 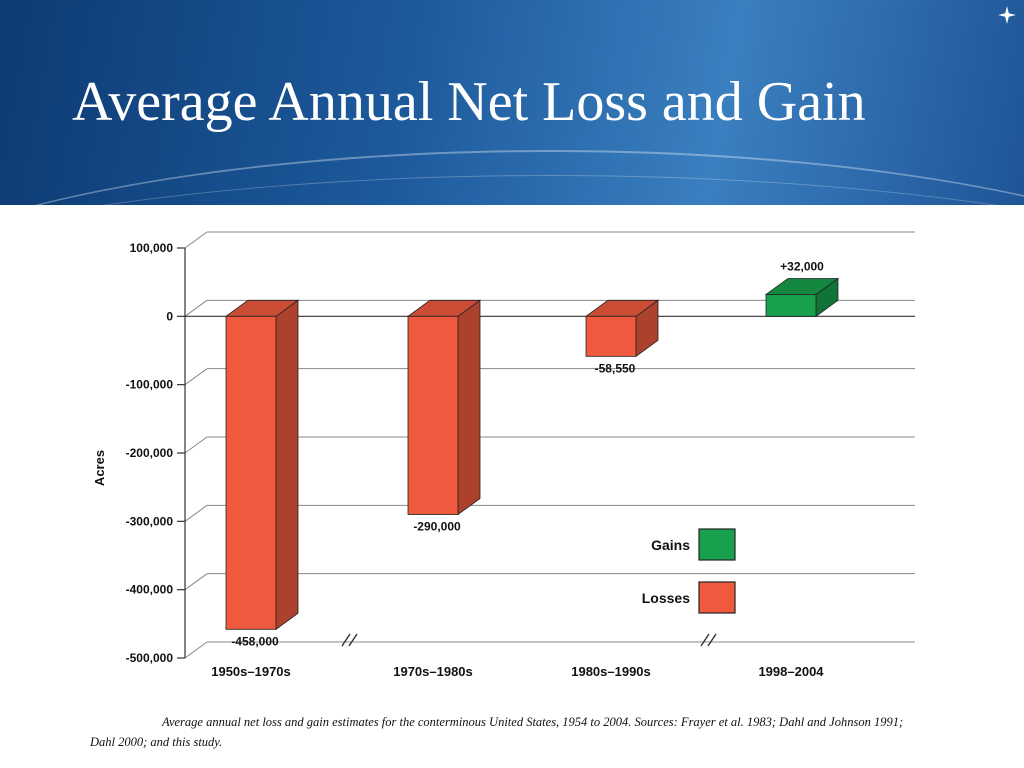 What do you see at coordinates (437, 527) in the screenshot?
I see `bar-data-label: -290,000` at bounding box center [437, 527].